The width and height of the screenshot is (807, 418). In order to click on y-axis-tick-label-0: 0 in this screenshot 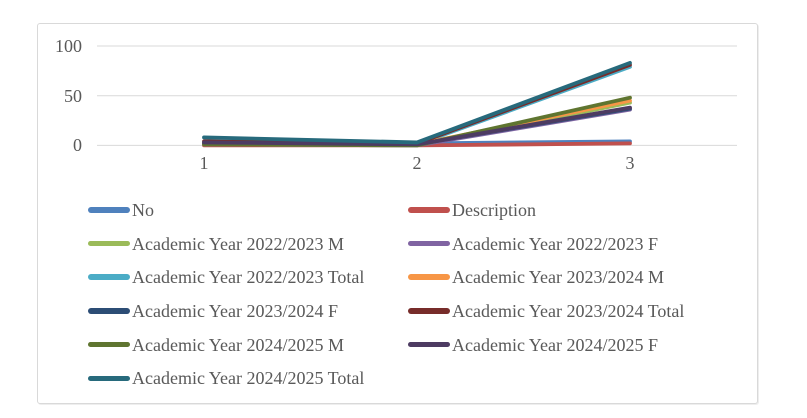, I will do `click(77, 145)`.